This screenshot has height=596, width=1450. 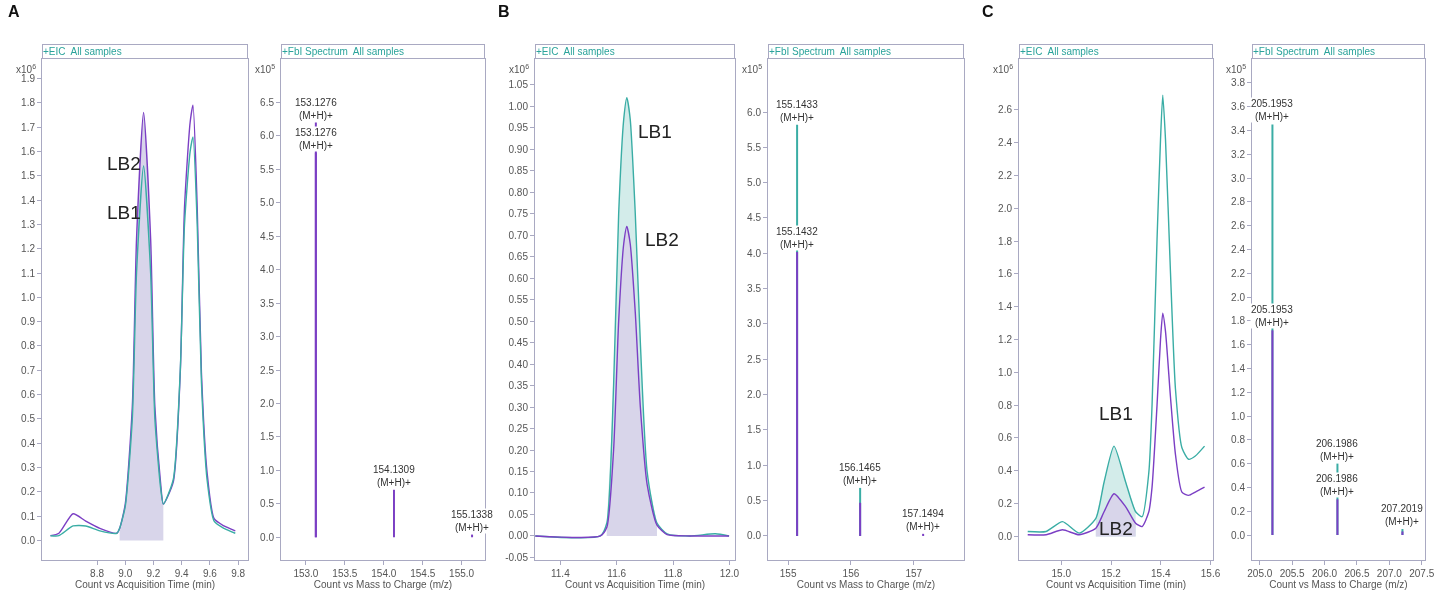 What do you see at coordinates (1238, 130) in the screenshot?
I see `y-tick-label: 3.4` at bounding box center [1238, 130].